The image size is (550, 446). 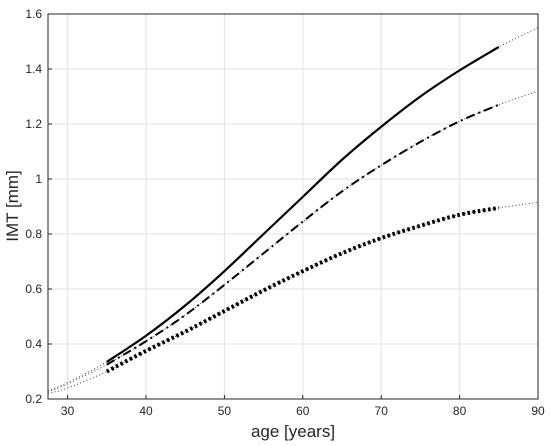 What do you see at coordinates (225, 411) in the screenshot?
I see `x-tick-label: 50` at bounding box center [225, 411].